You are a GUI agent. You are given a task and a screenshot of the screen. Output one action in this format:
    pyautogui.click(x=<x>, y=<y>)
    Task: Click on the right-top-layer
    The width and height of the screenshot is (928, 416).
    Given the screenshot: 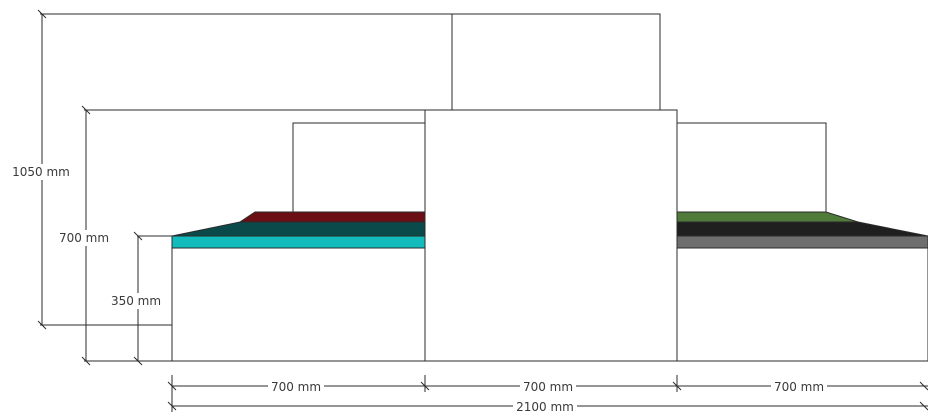 What is the action you would take?
    pyautogui.click(x=767, y=217)
    